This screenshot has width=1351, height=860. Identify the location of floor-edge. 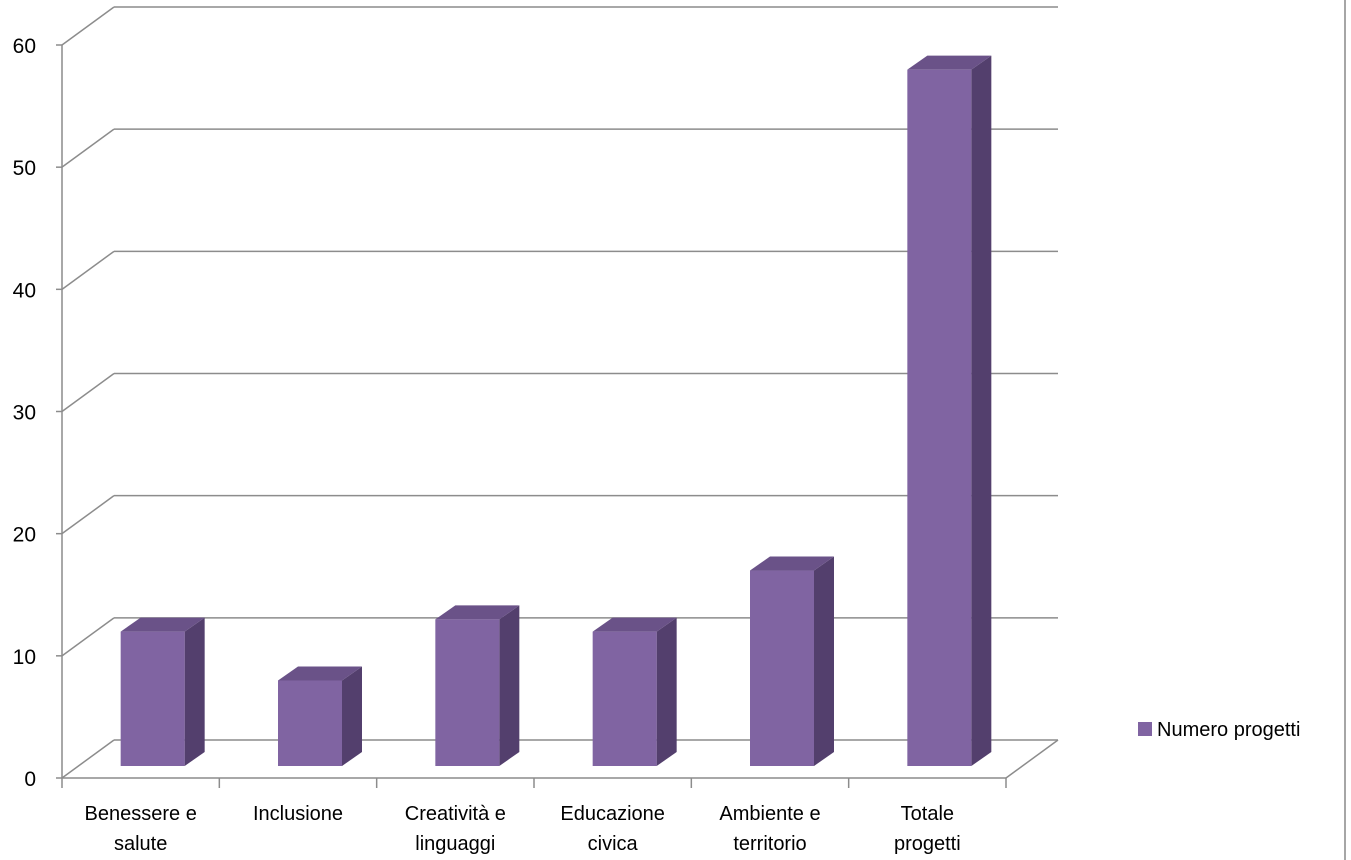
(1032, 759).